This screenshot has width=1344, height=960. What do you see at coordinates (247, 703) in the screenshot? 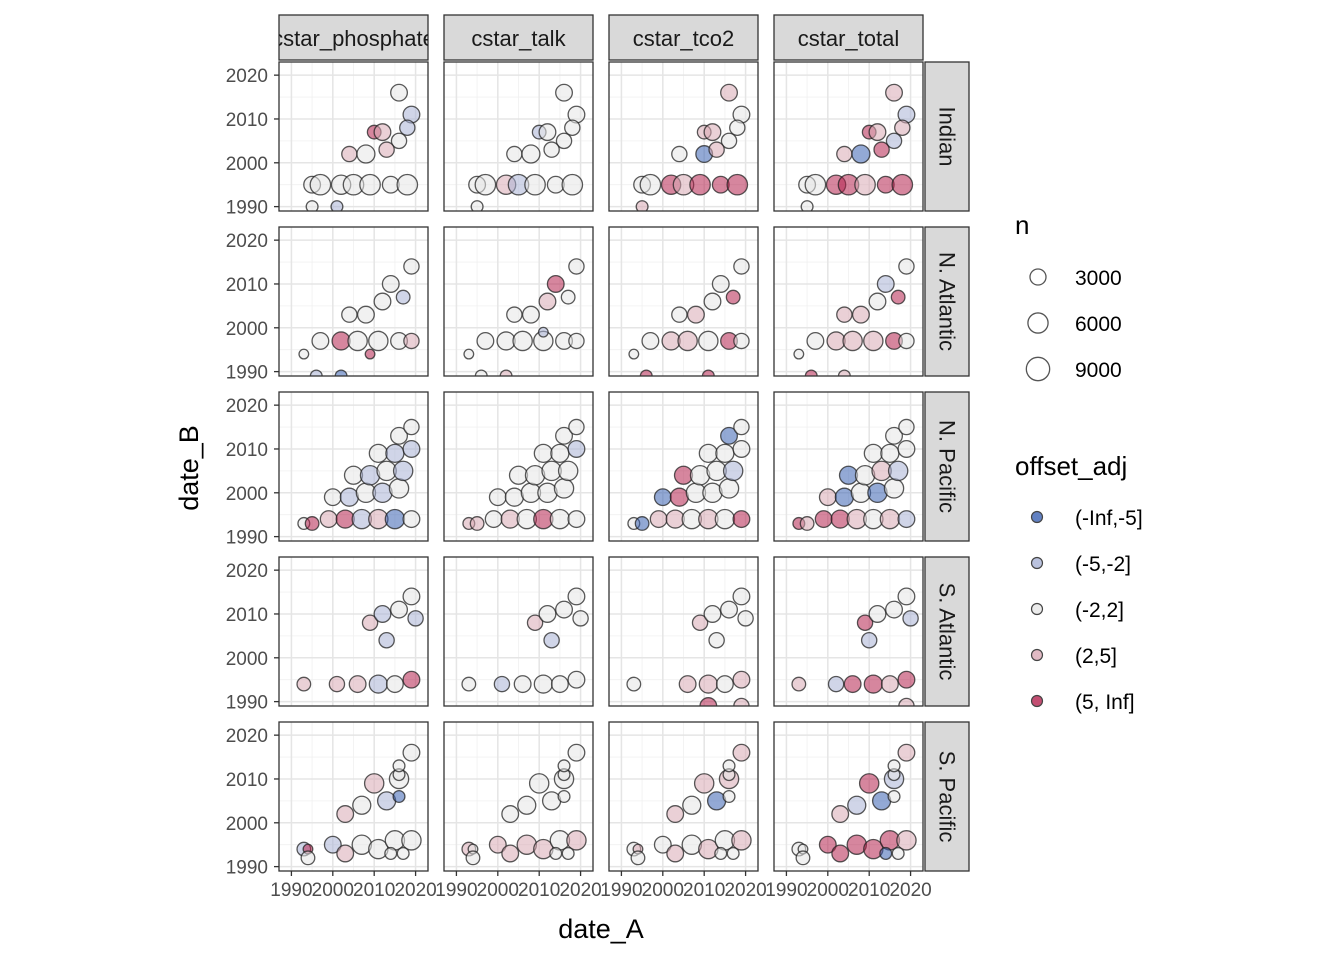
I see `y-axis-tick-label: 1990` at bounding box center [247, 703].